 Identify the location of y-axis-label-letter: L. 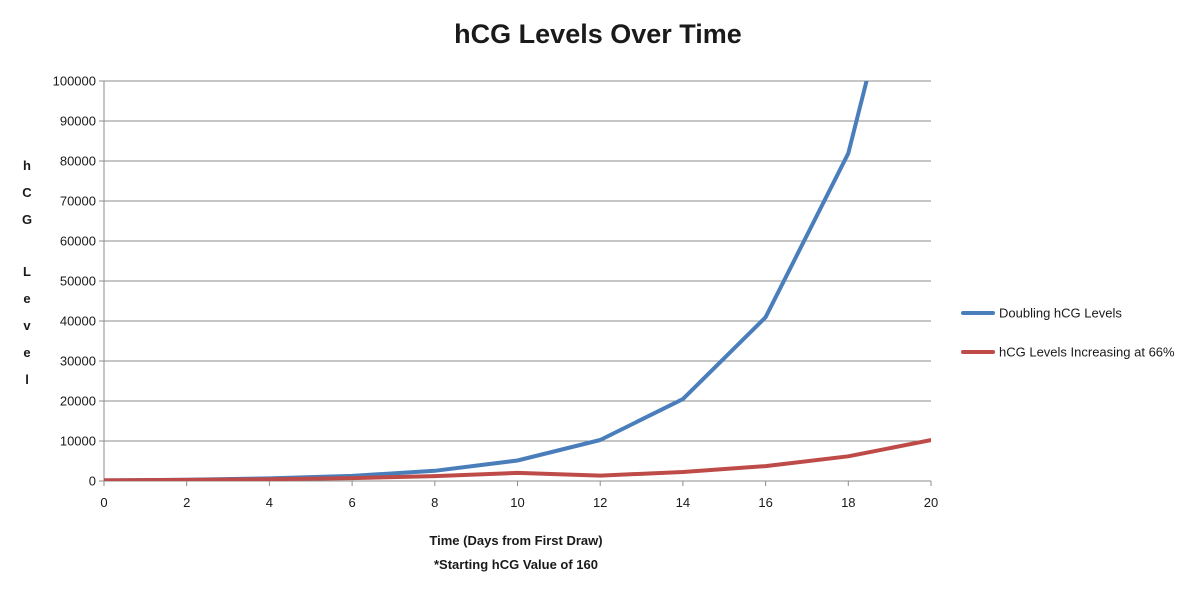
(27, 271).